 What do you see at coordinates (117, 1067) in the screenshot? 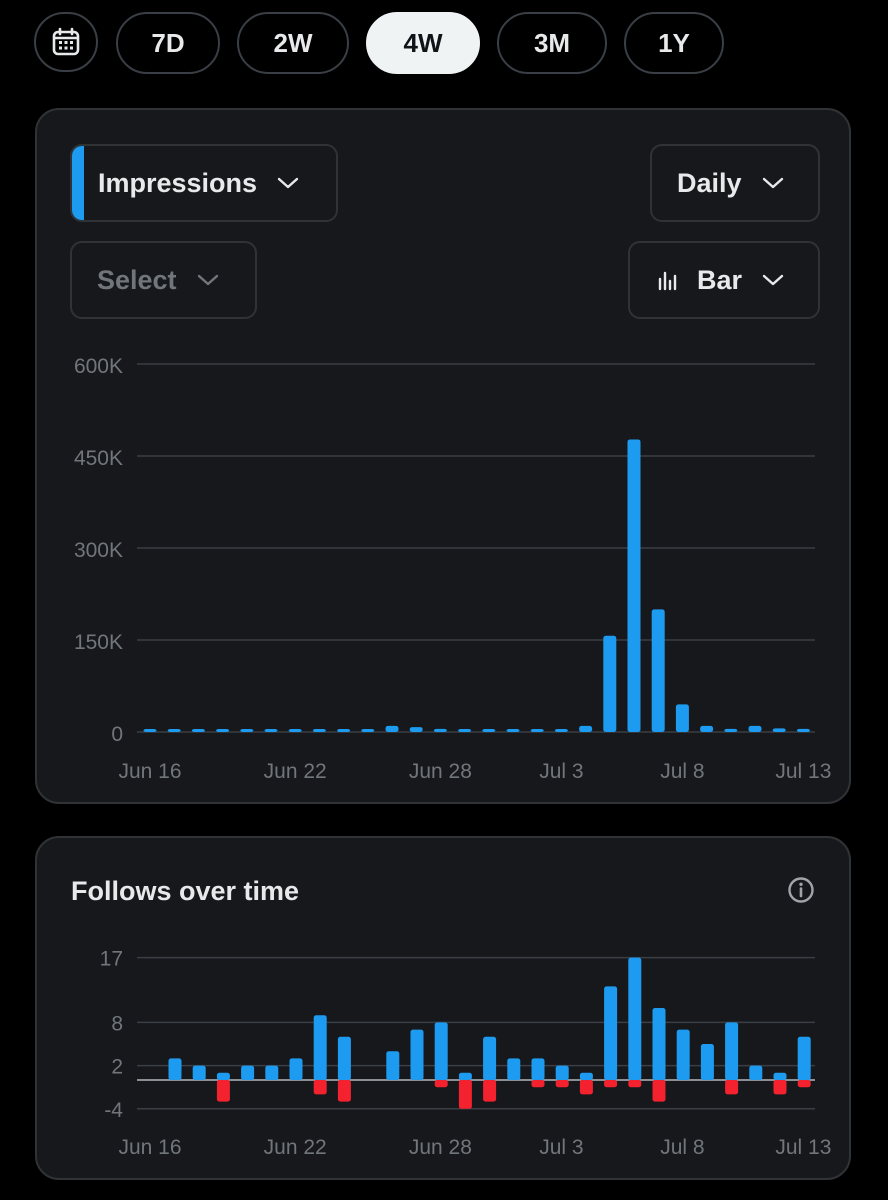
I see `y-tick-label: 2` at bounding box center [117, 1067].